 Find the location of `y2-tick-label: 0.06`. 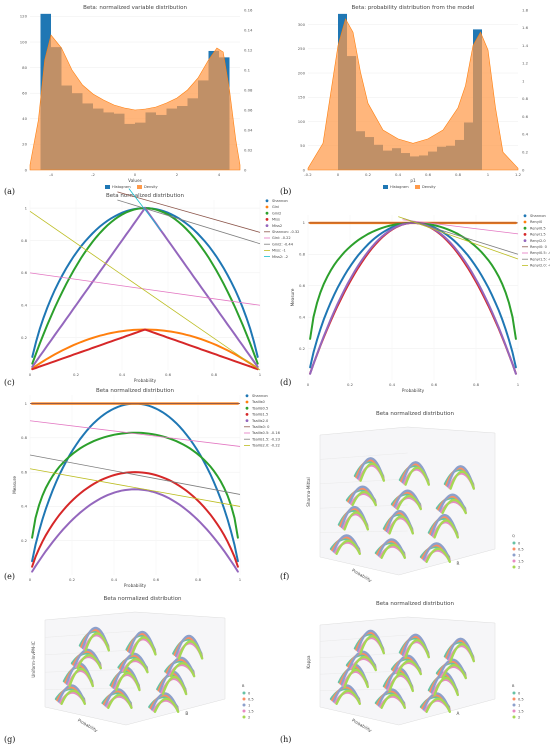

y2-tick-label: 0.06 is located at coordinates (248, 109).